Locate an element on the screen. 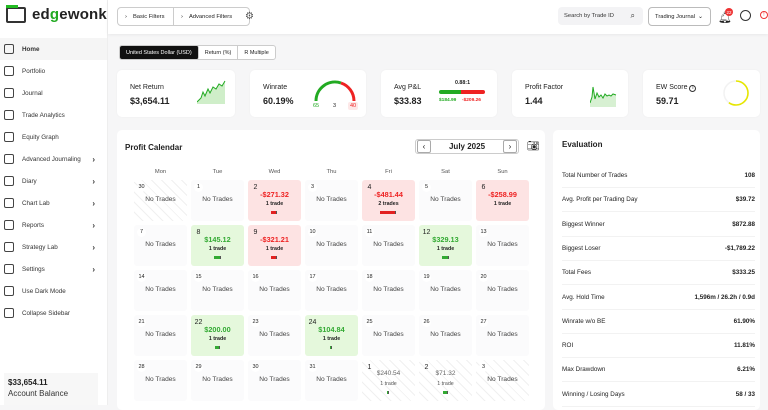 This screenshot has height=410, width=768. edgewonk-logo: edgewonk is located at coordinates (56, 13).